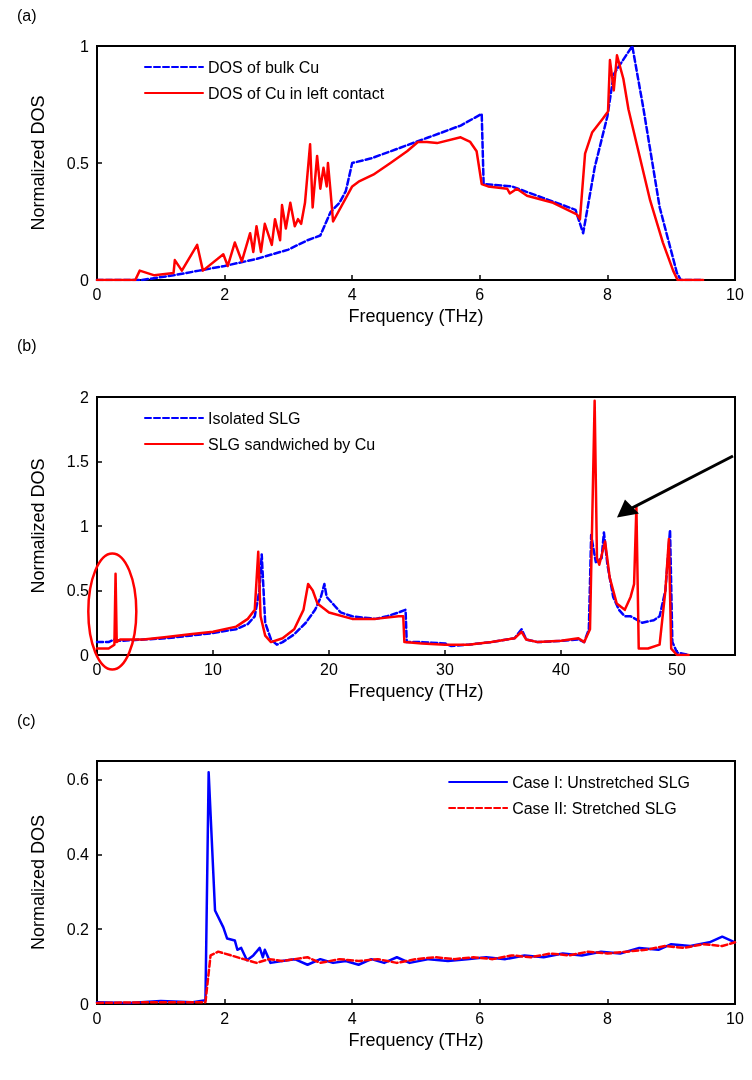 Image resolution: width=752 pixels, height=1080 pixels. Describe the element at coordinates (677, 669) in the screenshot. I see `x-tick-label: 50` at that location.